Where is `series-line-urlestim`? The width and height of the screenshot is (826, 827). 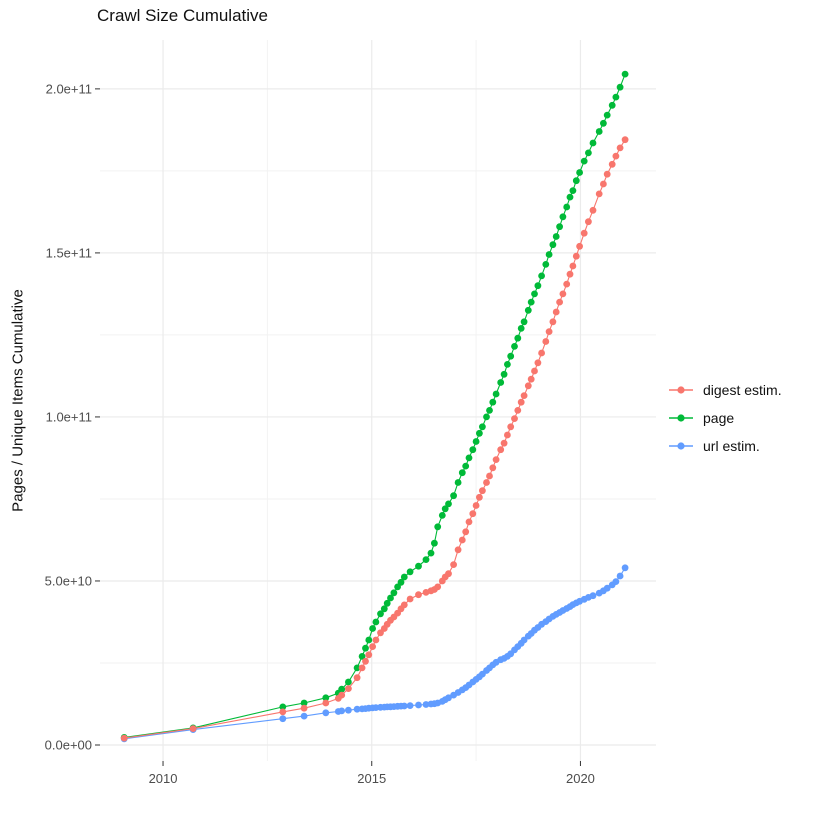
series-line-urlestim is located at coordinates (375, 653).